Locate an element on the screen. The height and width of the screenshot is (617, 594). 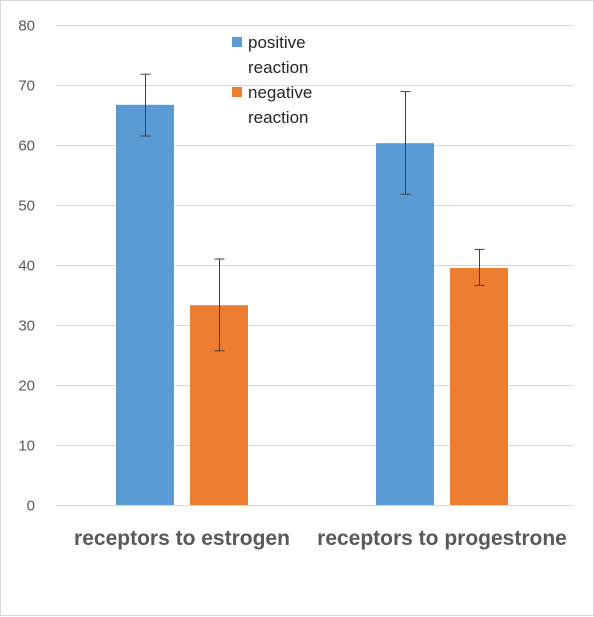
y-tick-label: 80 is located at coordinates (26, 26).